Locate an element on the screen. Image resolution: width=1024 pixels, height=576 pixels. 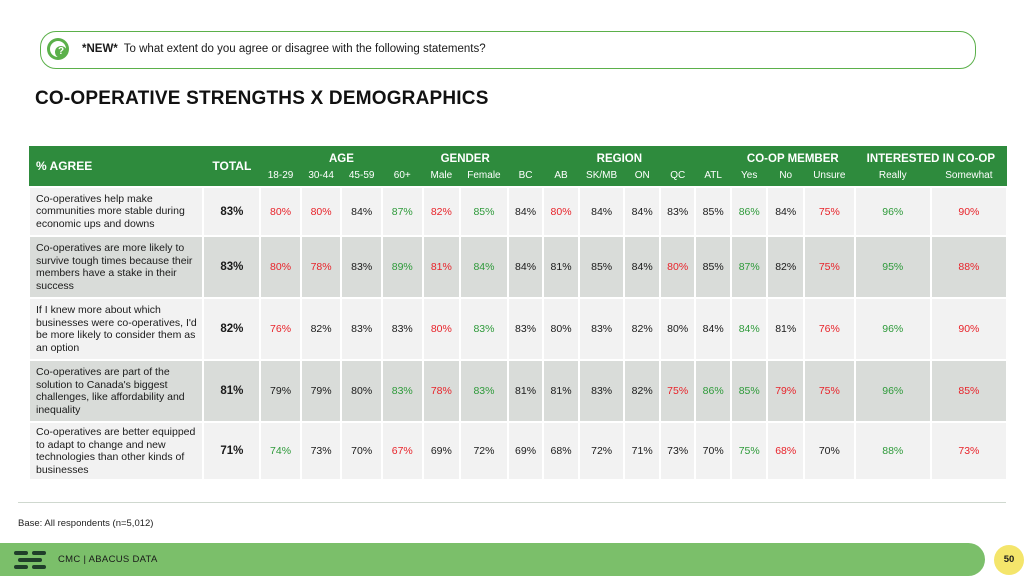
total-cell: 81% is located at coordinates (232, 391).